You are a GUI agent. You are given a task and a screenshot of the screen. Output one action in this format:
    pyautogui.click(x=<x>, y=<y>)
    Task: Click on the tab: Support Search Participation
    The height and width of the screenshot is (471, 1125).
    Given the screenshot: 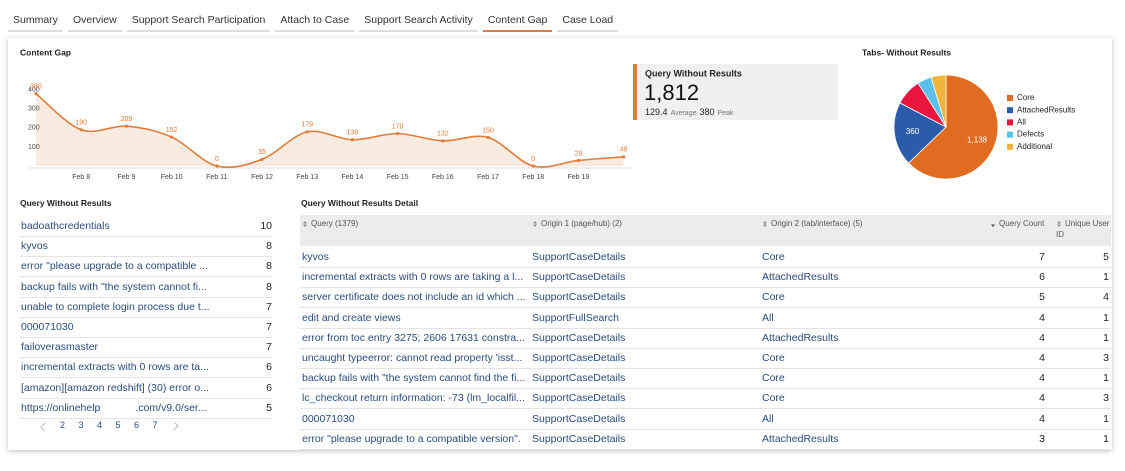 What is the action you would take?
    pyautogui.click(x=198, y=22)
    